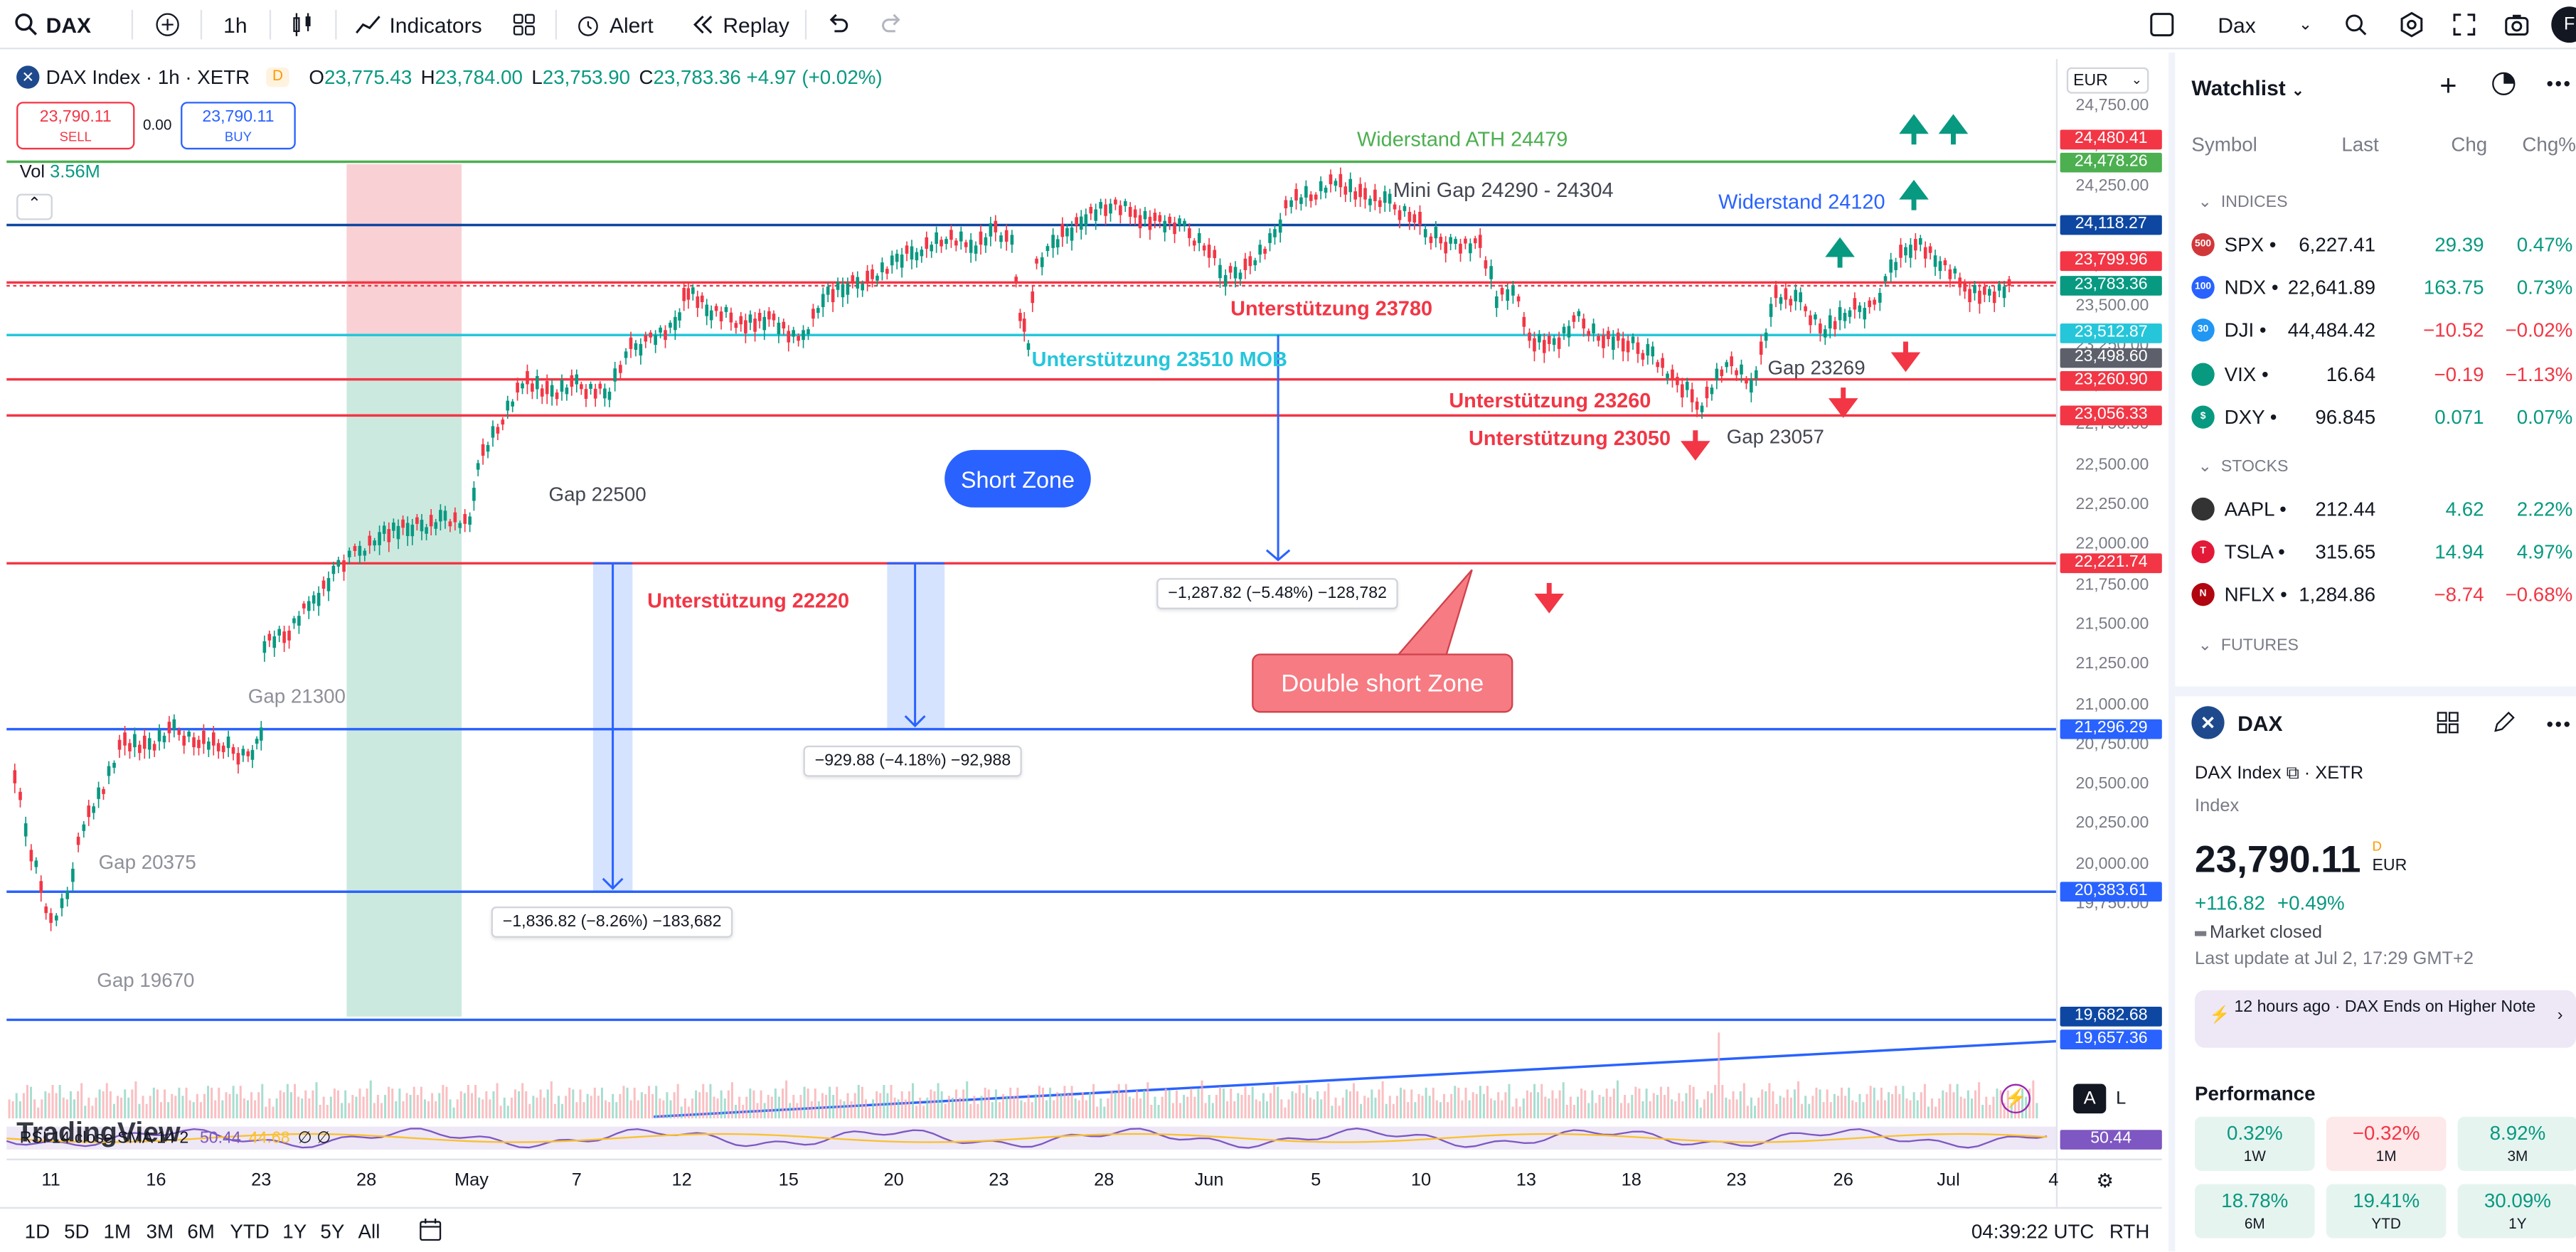 Image resolution: width=2576 pixels, height=1252 pixels. I want to click on sell-button: 23,790.11 SELL, so click(75, 126).